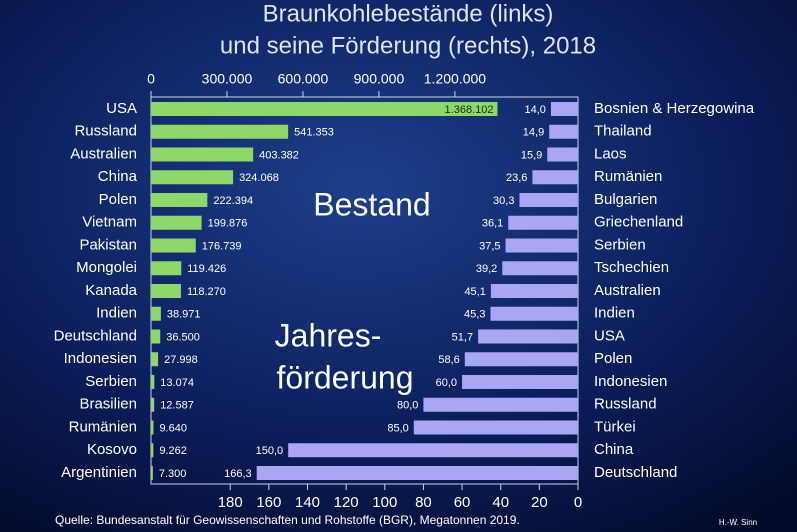 This screenshot has width=797, height=532. Describe the element at coordinates (486, 269) in the screenshot. I see `value-label: 39,2` at that location.